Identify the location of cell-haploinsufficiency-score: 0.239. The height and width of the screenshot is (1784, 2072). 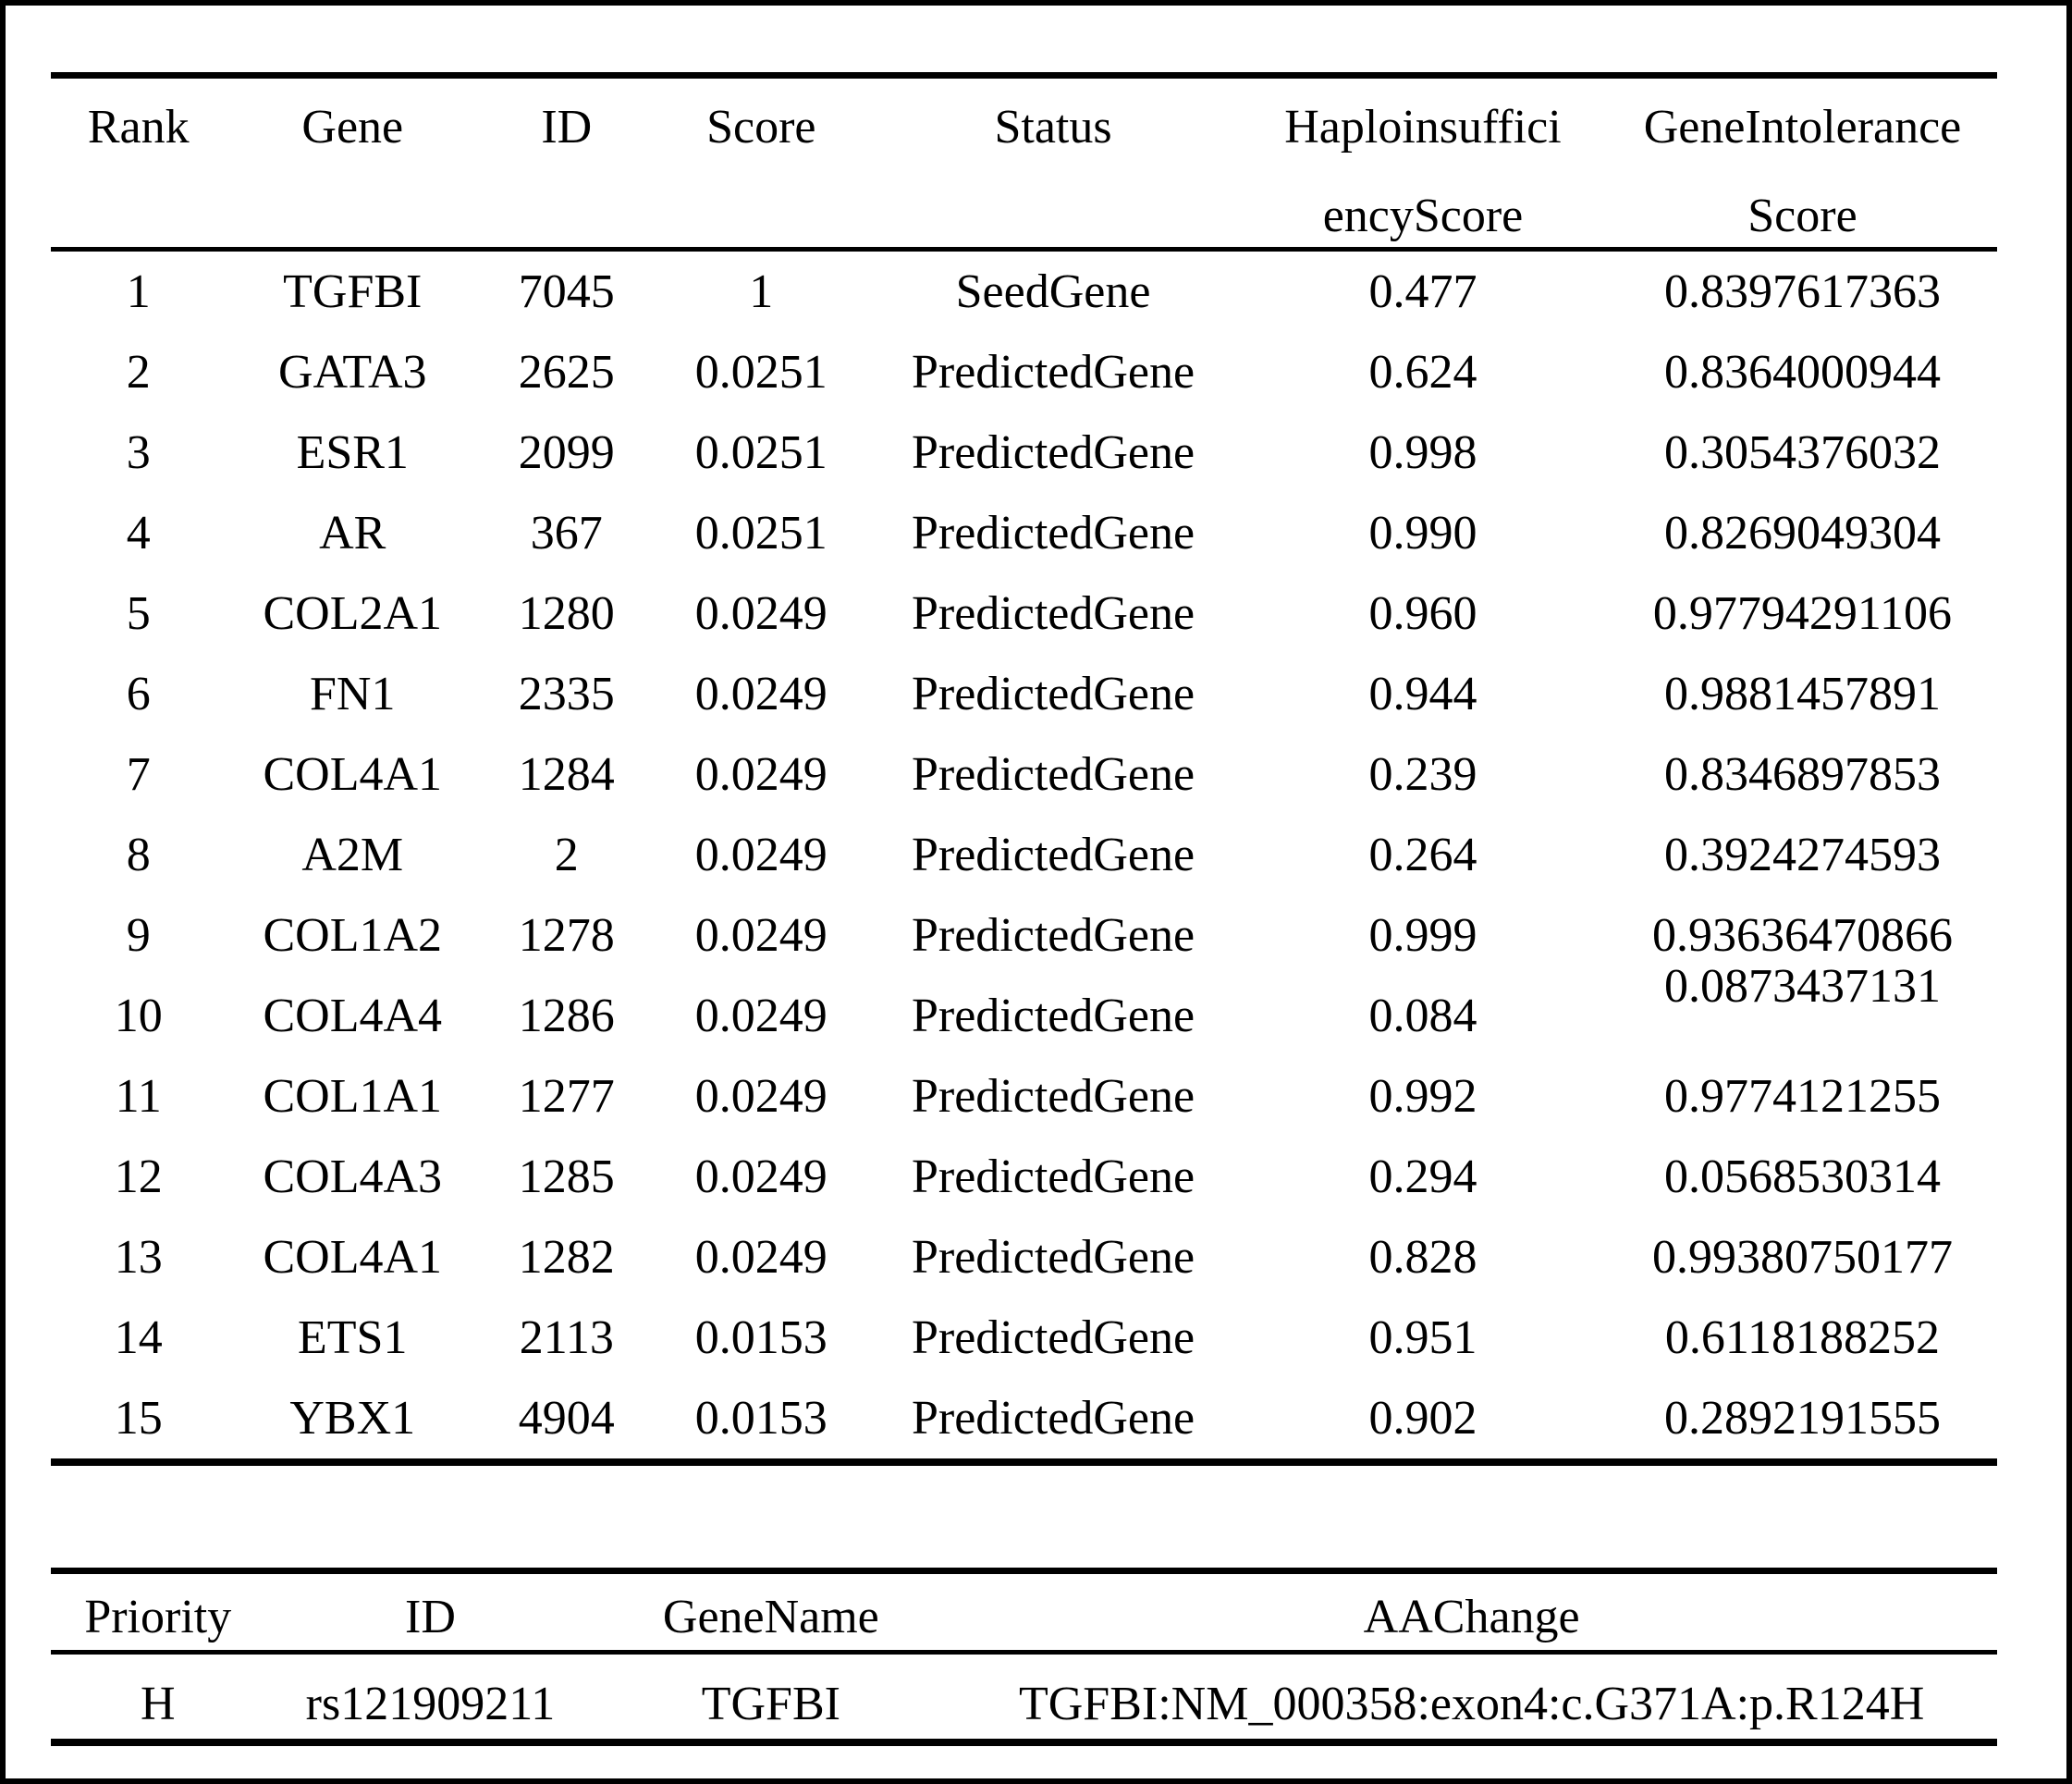
(1423, 774).